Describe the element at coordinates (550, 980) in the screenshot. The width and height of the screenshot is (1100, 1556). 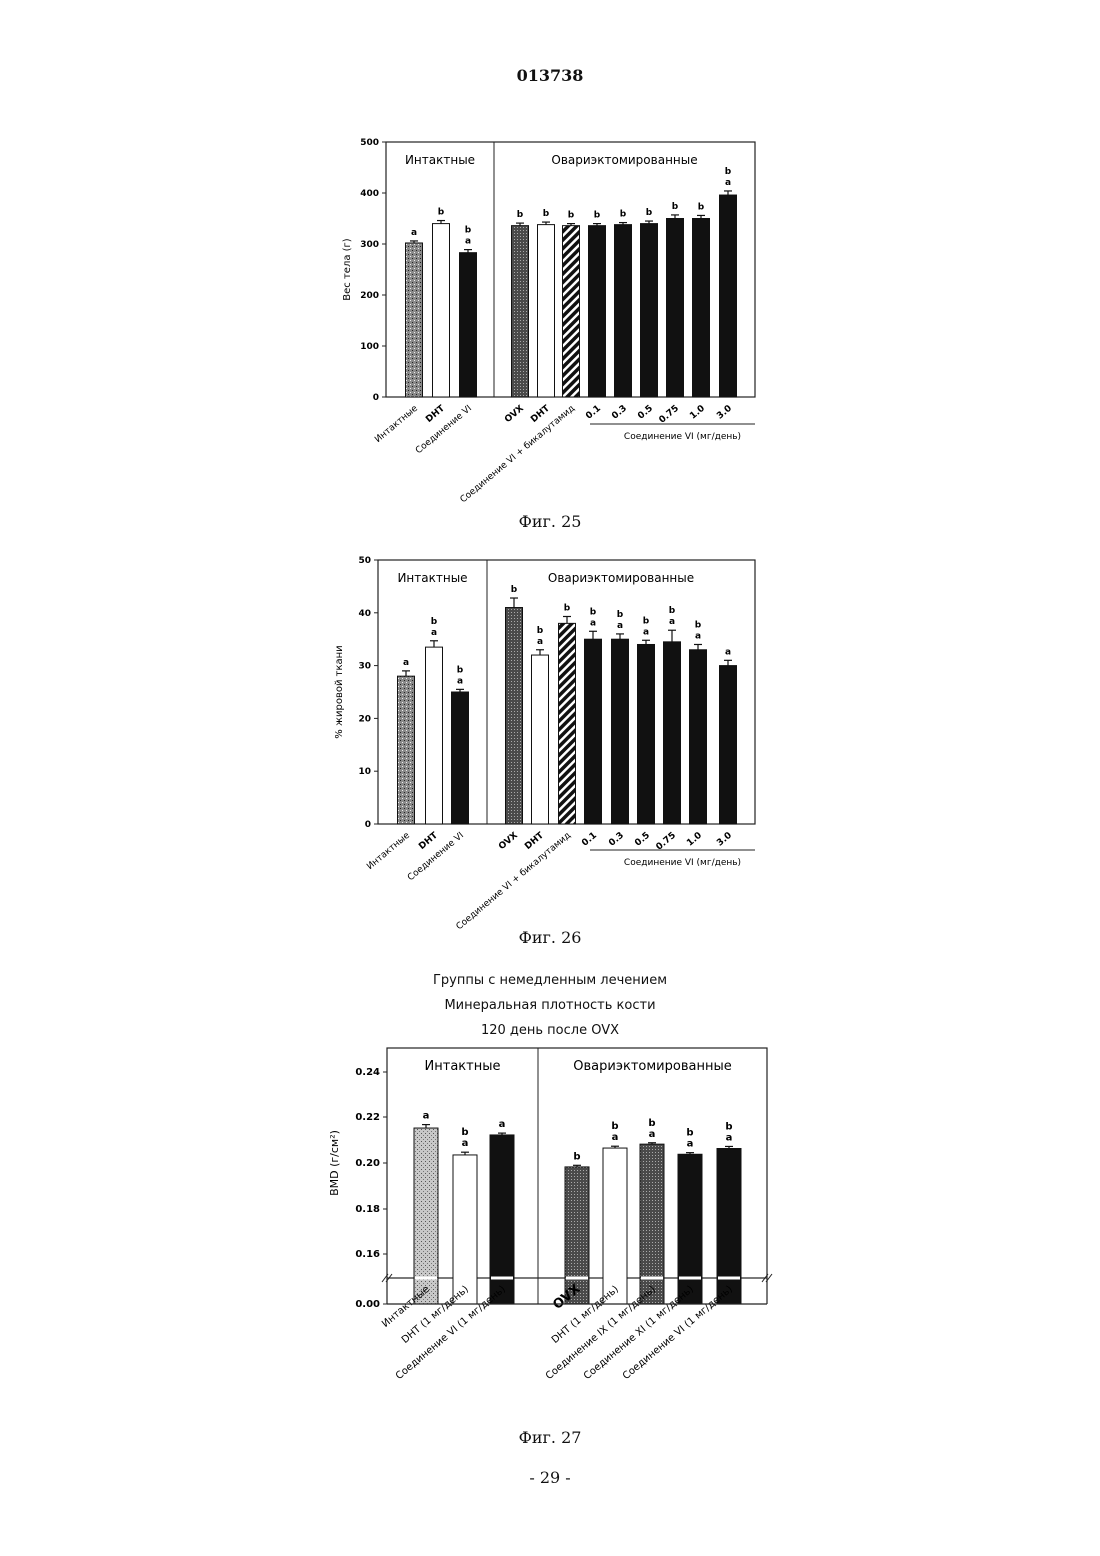
I see `fig27-title-line: Группы с немедленным лечением` at that location.